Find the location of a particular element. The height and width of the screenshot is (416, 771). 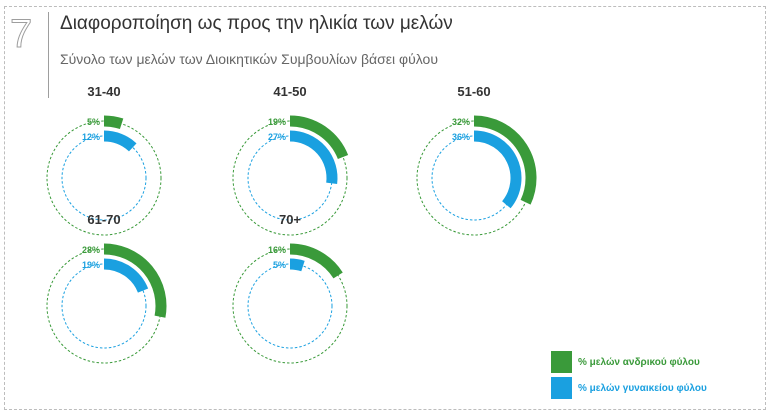

legend-swatch-female is located at coordinates (561, 388).